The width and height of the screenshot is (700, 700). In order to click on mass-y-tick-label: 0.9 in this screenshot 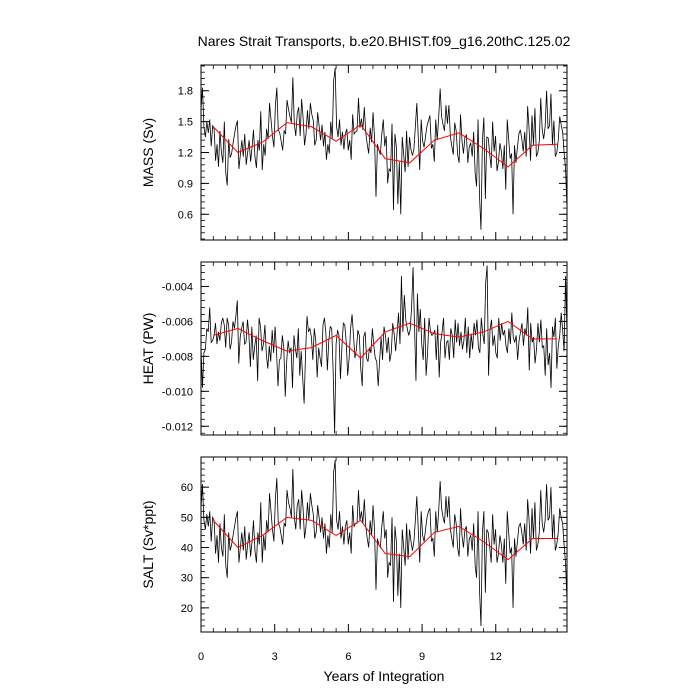, I will do `click(185, 184)`.